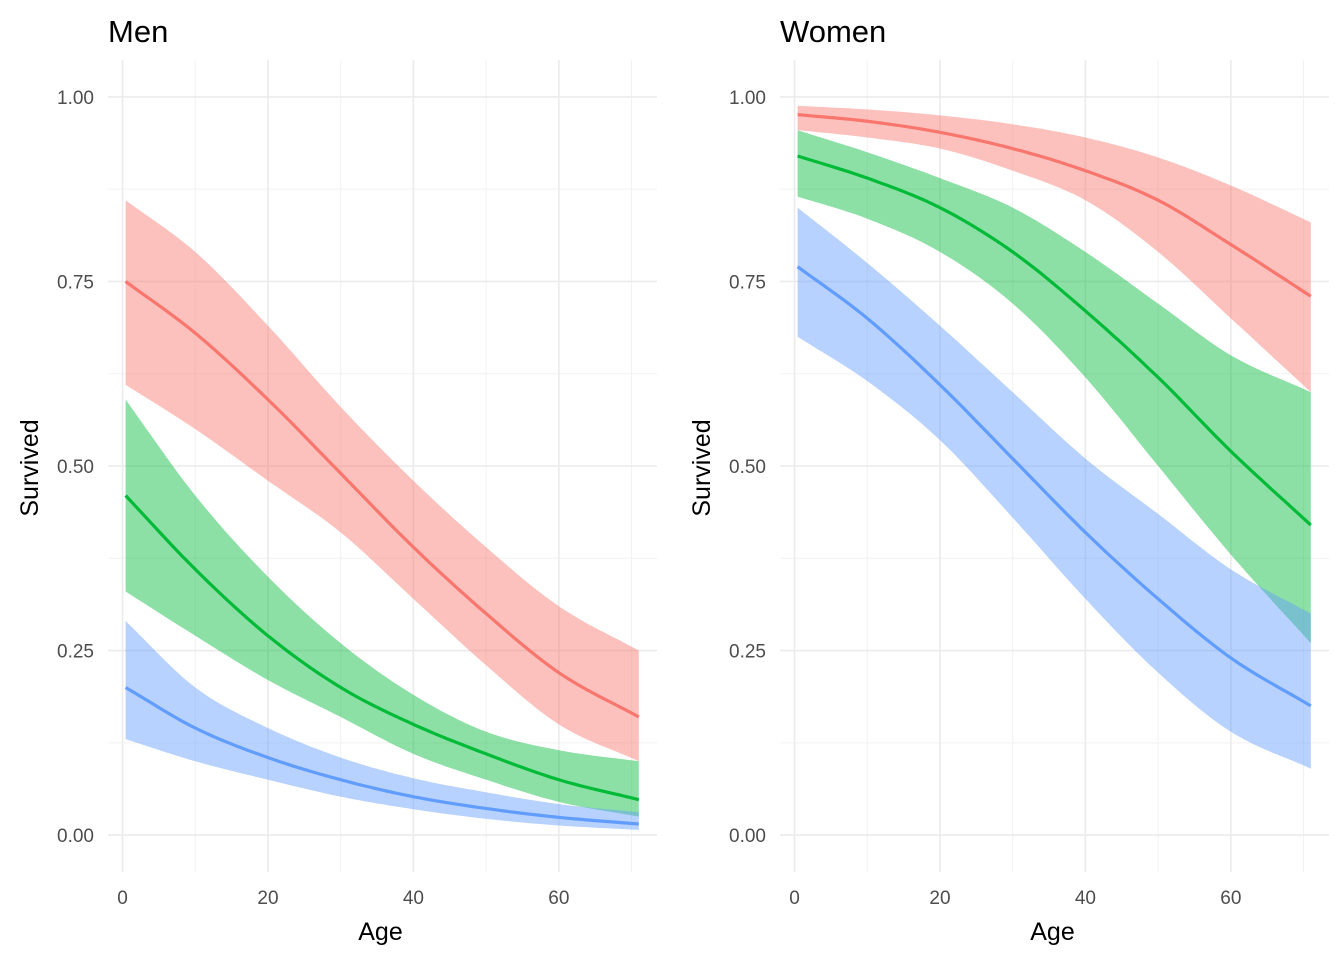 The height and width of the screenshot is (960, 1344). Describe the element at coordinates (833, 31) in the screenshot. I see `panel-title: Women` at that location.